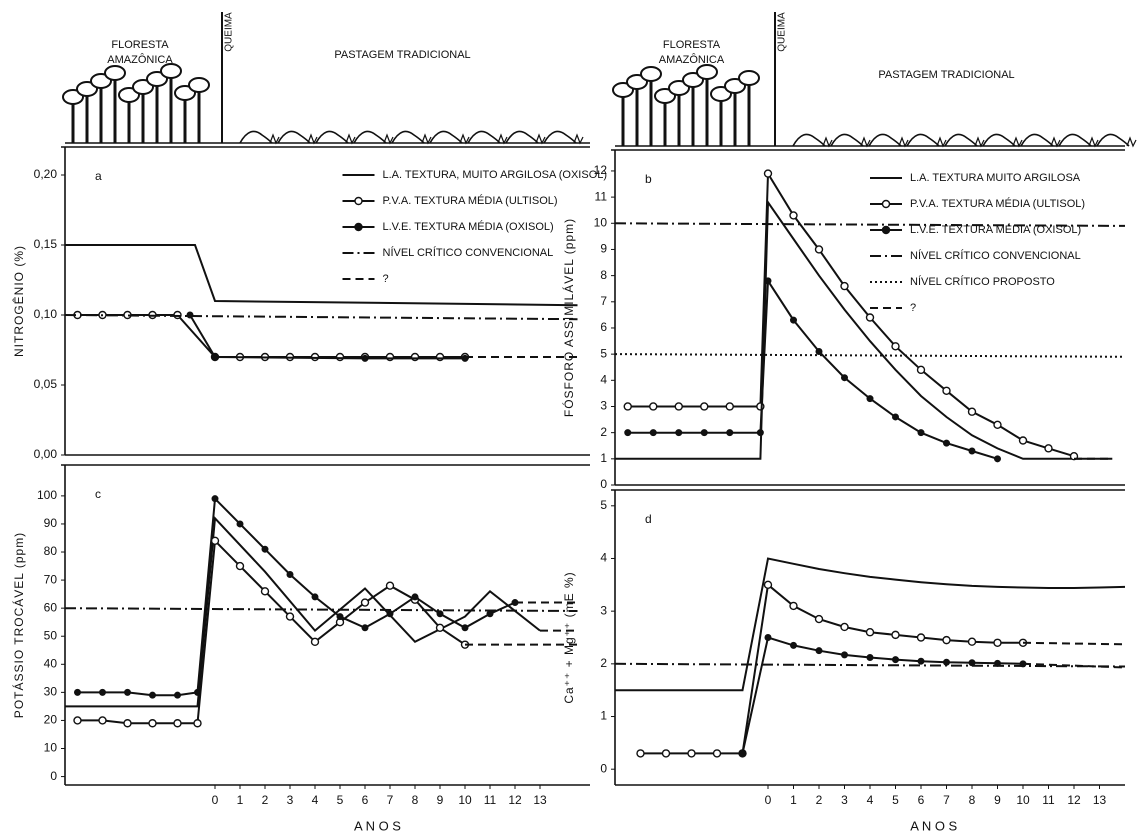 This screenshot has height=836, width=1146. I want to click on y-tick-label: 0, so click(53, 776).